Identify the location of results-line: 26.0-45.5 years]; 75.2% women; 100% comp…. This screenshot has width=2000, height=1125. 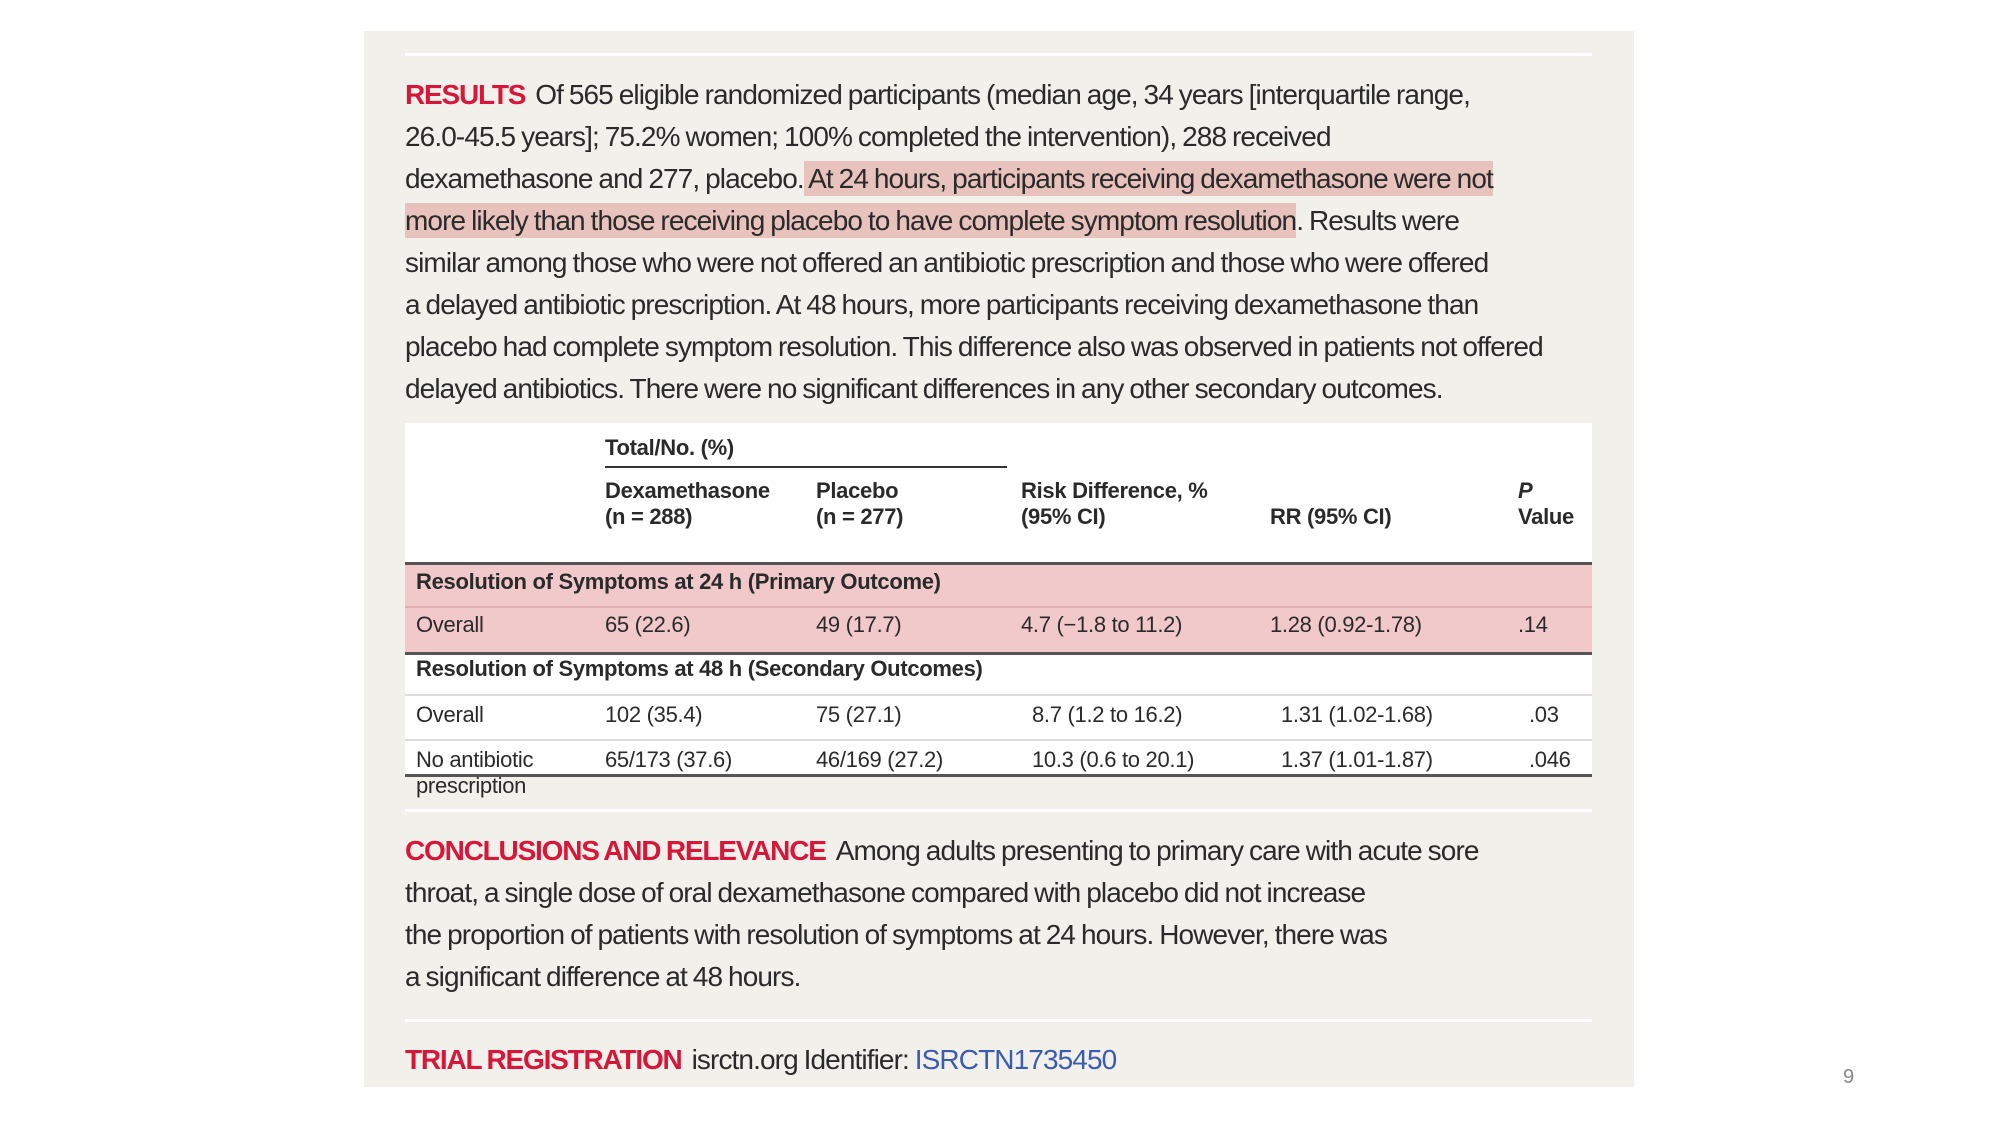
(868, 137).